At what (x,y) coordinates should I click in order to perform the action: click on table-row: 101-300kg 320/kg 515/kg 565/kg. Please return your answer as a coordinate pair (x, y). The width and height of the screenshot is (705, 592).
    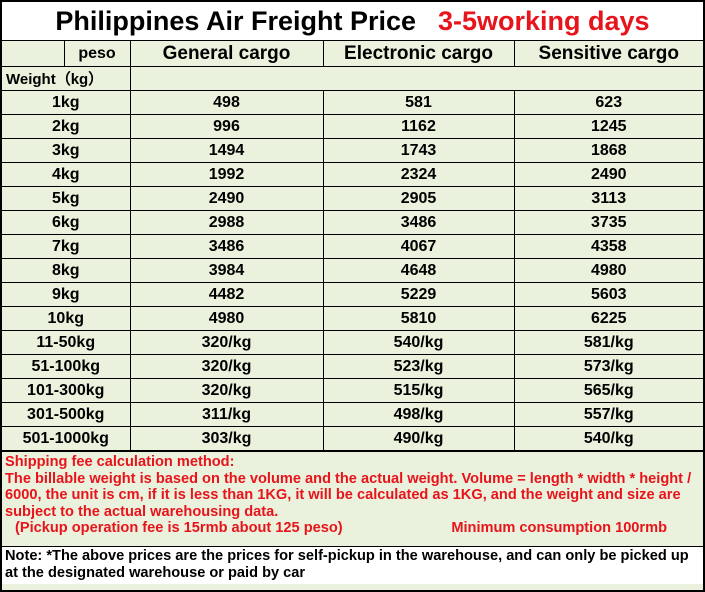
    Looking at the image, I should click on (352, 390).